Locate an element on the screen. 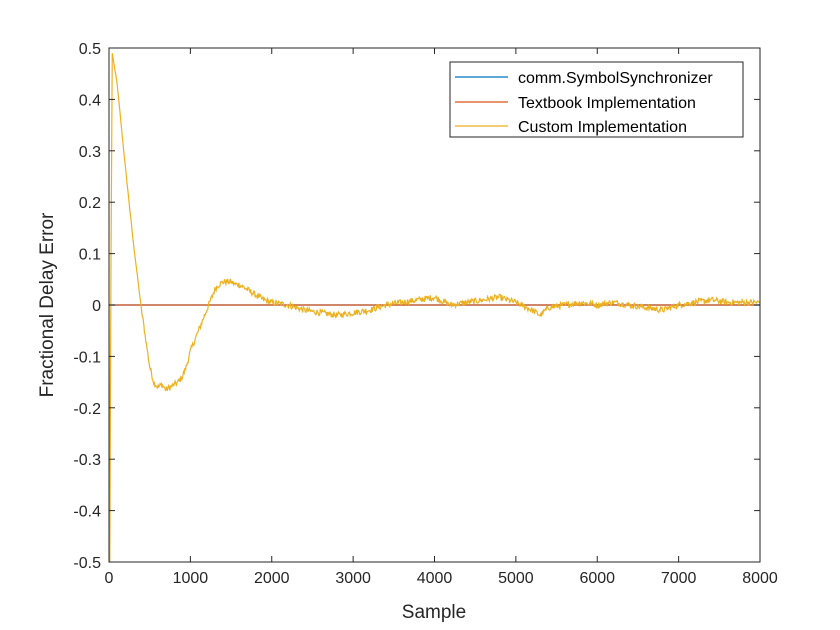  x-tick-label: 0 is located at coordinates (109, 578).